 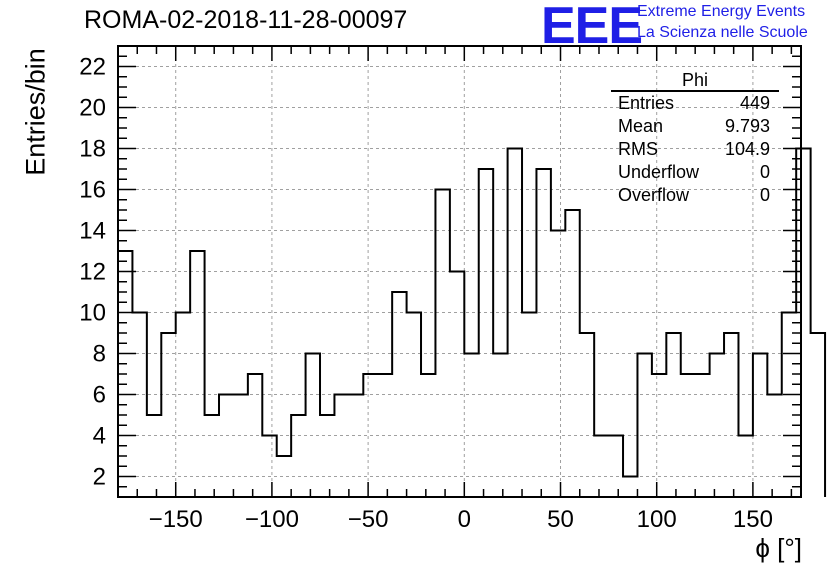 I want to click on stats-value: 9.793, so click(x=747, y=126).